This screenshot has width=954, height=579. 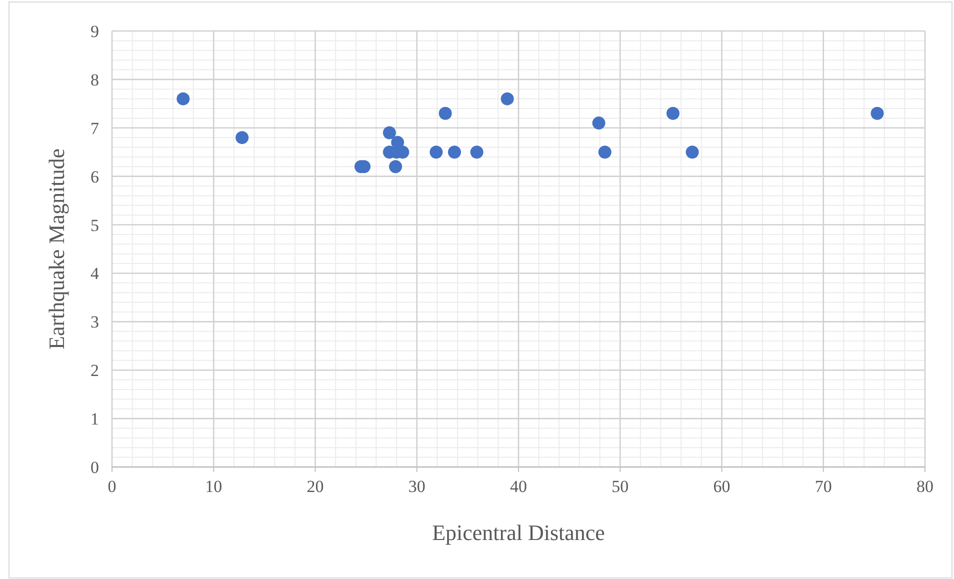 I want to click on y-tick-label: 5, so click(x=94, y=225).